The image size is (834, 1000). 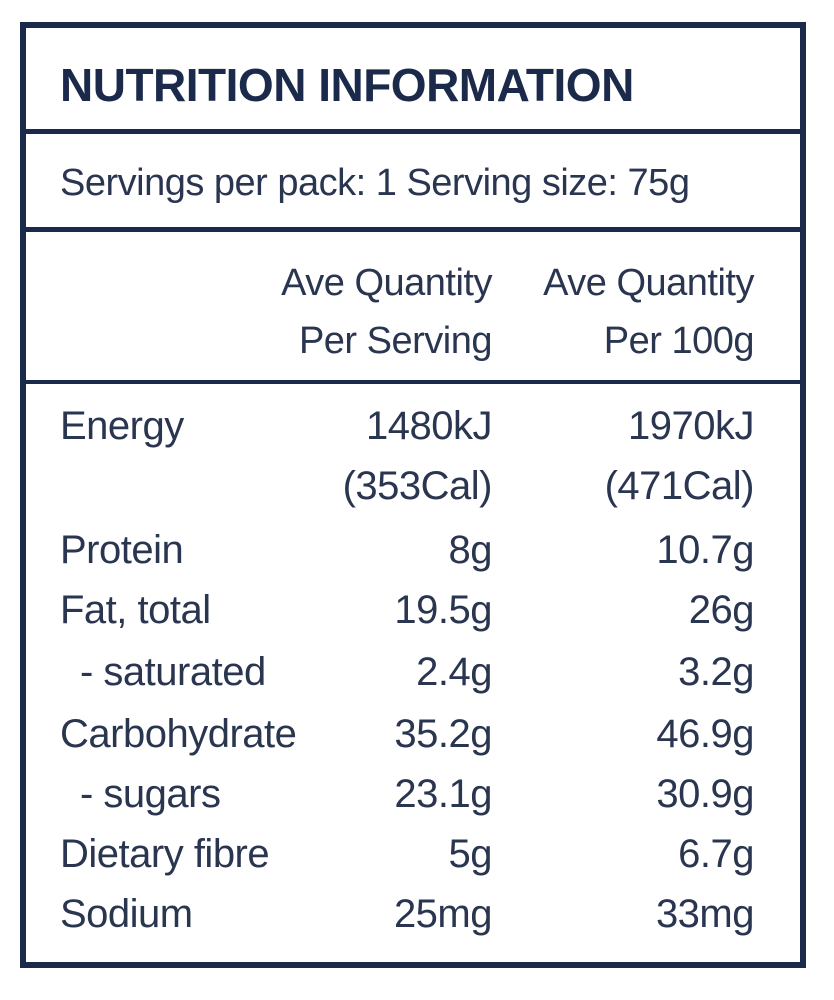 I want to click on value-per-100g: 30.9g, so click(x=705, y=794).